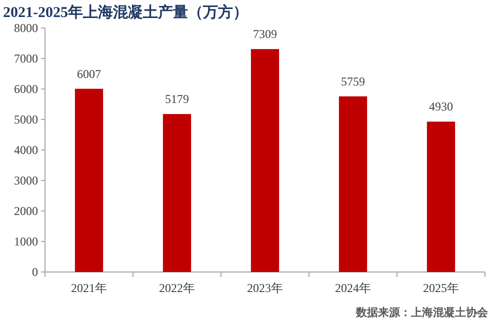 The height and width of the screenshot is (328, 493). What do you see at coordinates (26, 59) in the screenshot?
I see `y-tick-label: 7000` at bounding box center [26, 59].